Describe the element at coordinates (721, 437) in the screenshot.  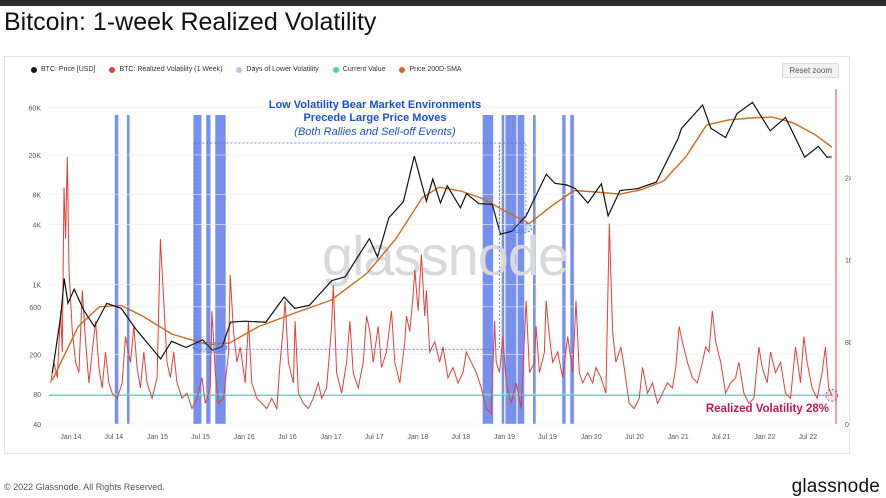
I see `x-tick-label: Jul 21` at that location.